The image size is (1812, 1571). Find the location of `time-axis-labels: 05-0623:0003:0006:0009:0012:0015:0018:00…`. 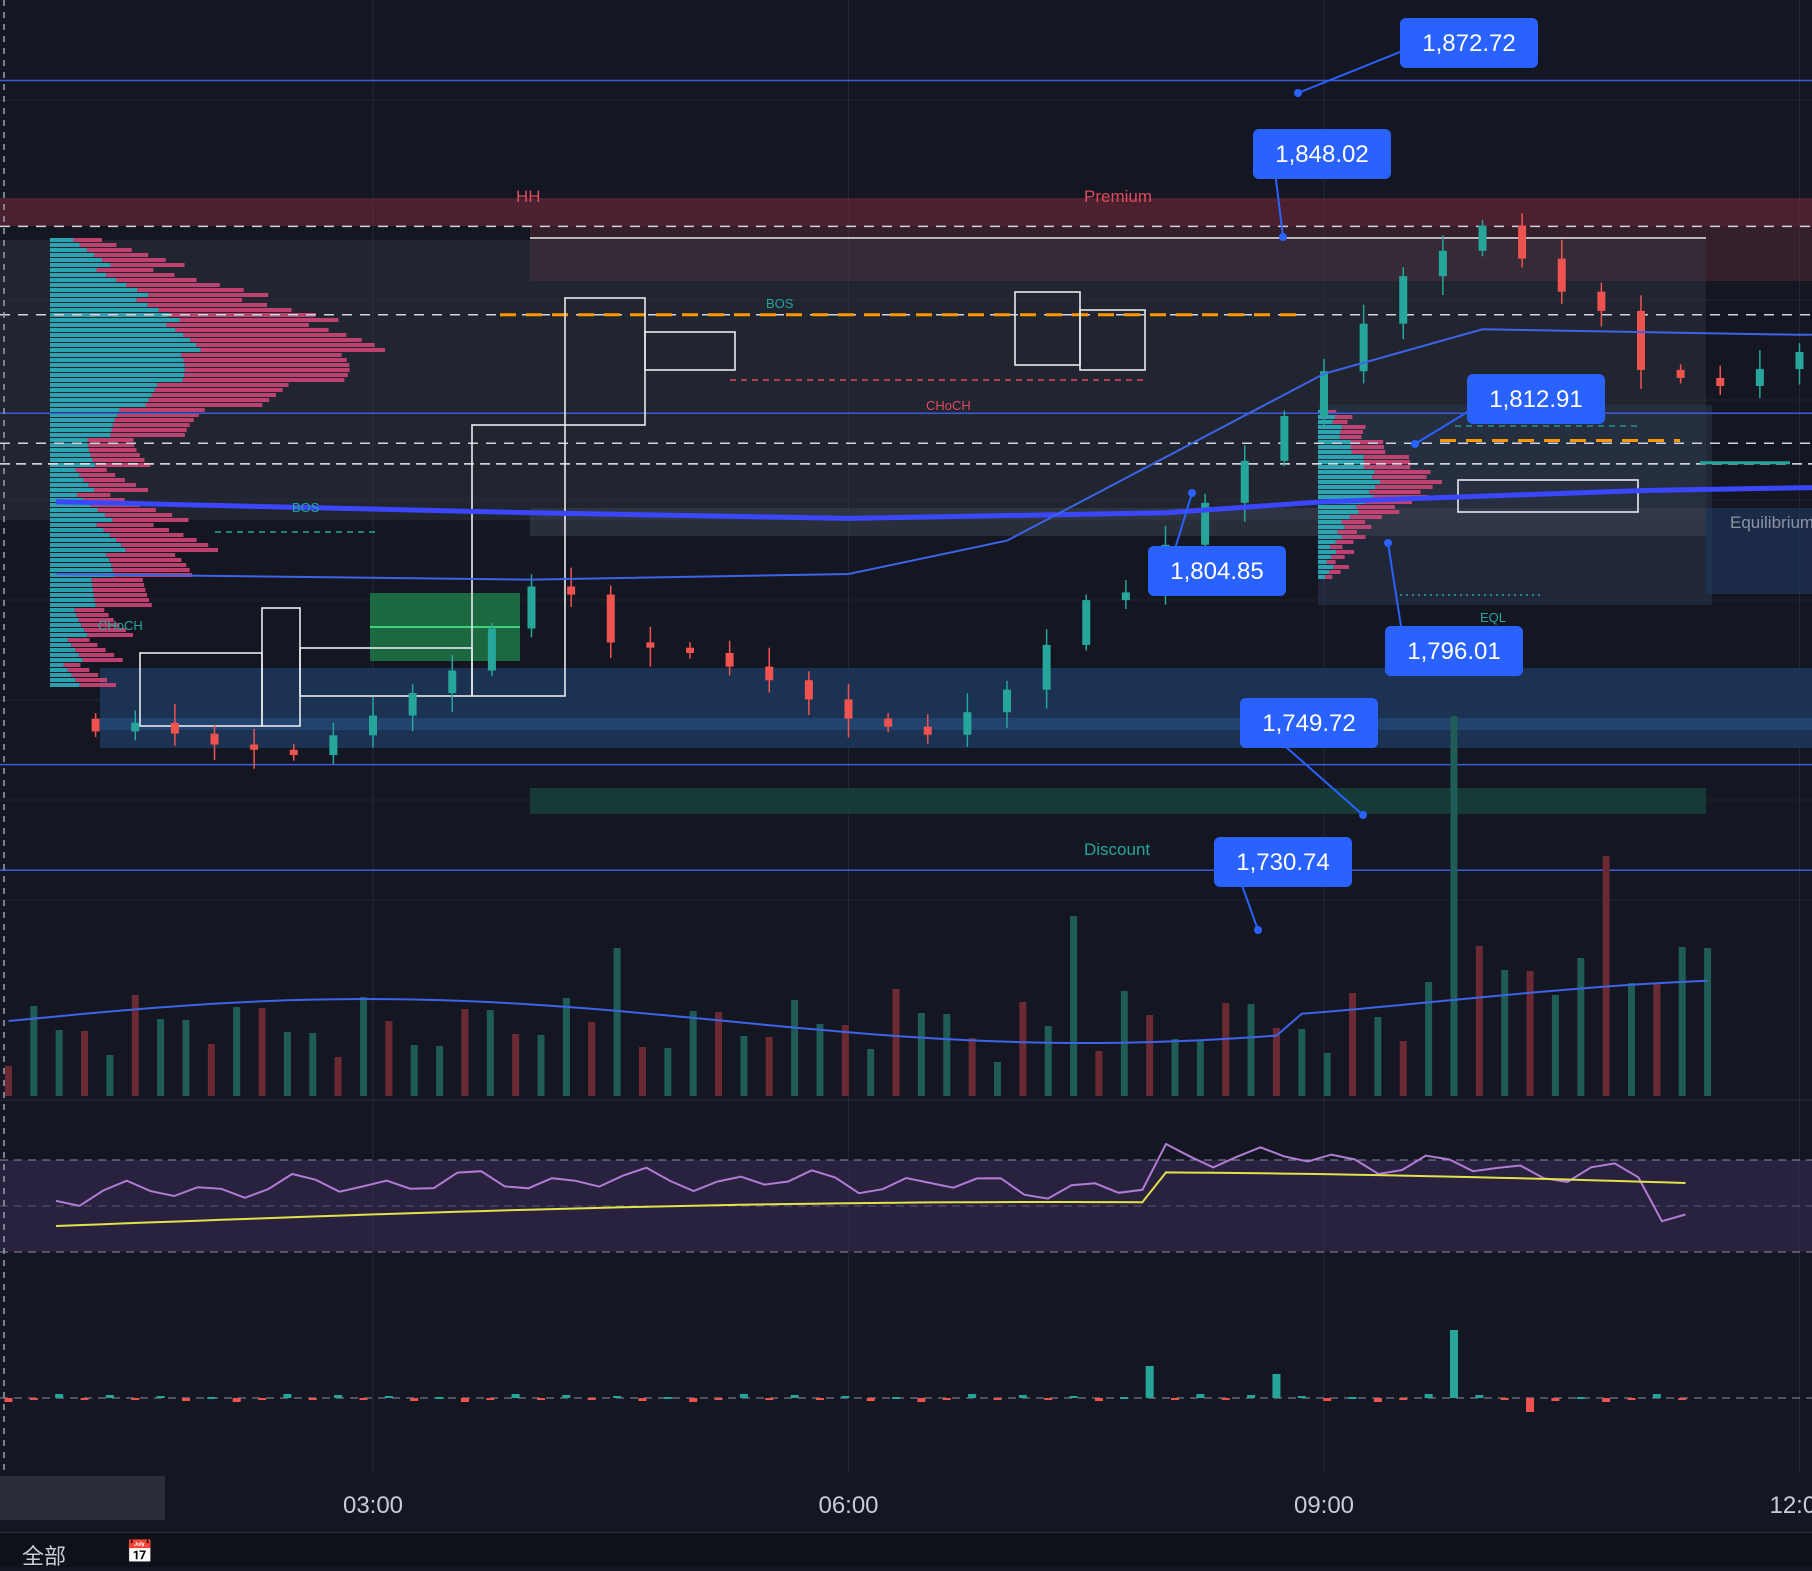

time-axis-labels: 05-0623:0003:0006:0009:0012:0015:0018:00… is located at coordinates (1077, 1505).